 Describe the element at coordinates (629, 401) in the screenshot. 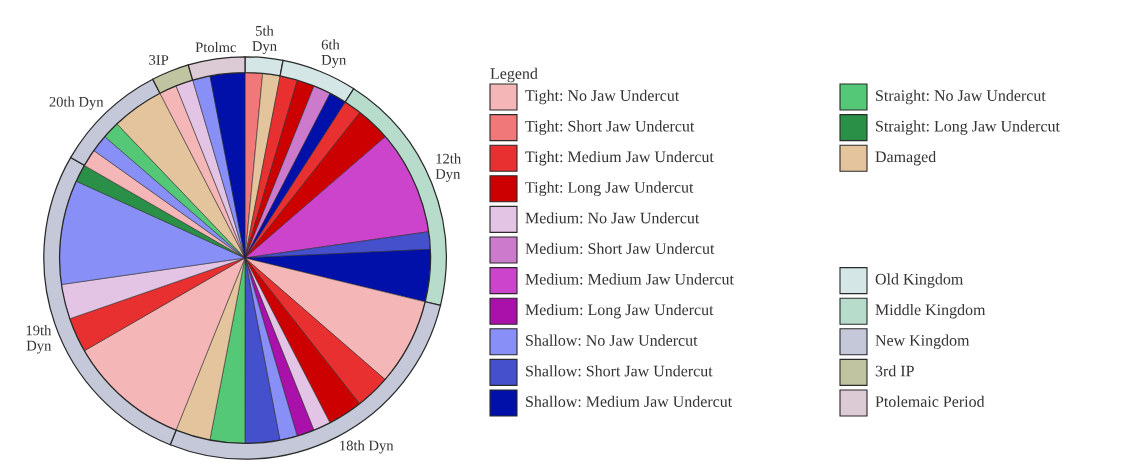

I see `category-label: Shallow: Medium Jaw Undercut` at that location.